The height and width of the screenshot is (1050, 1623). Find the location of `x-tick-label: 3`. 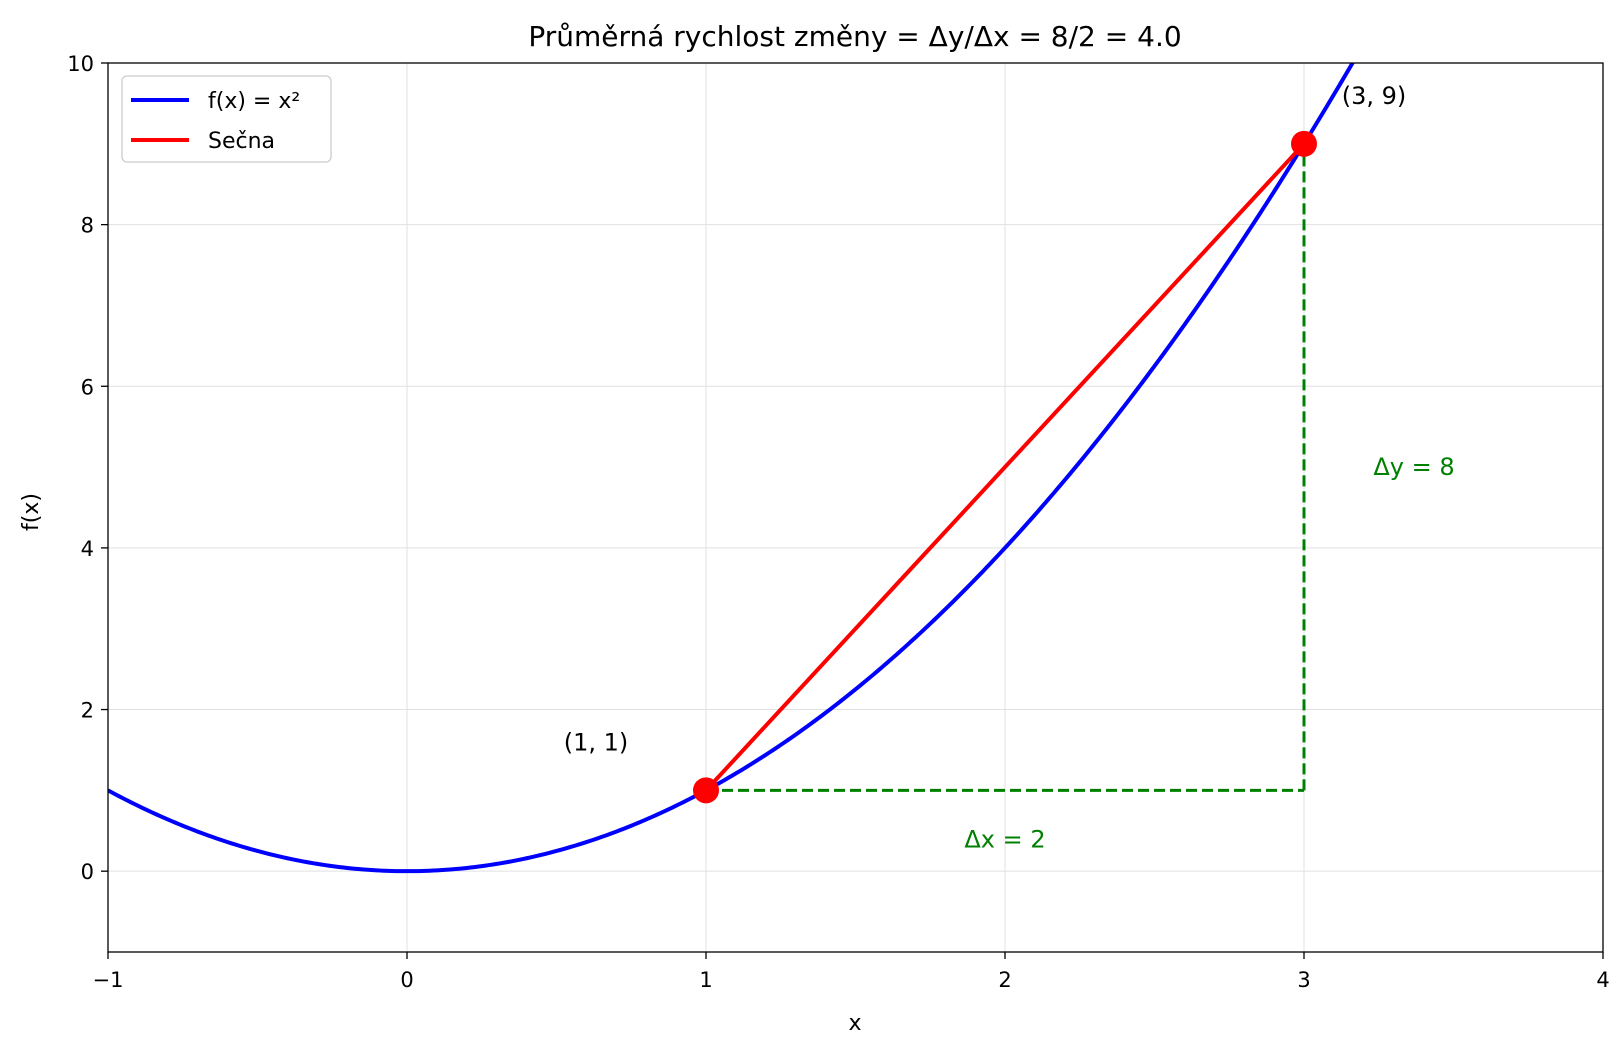

x-tick-label: 3 is located at coordinates (1303, 980).